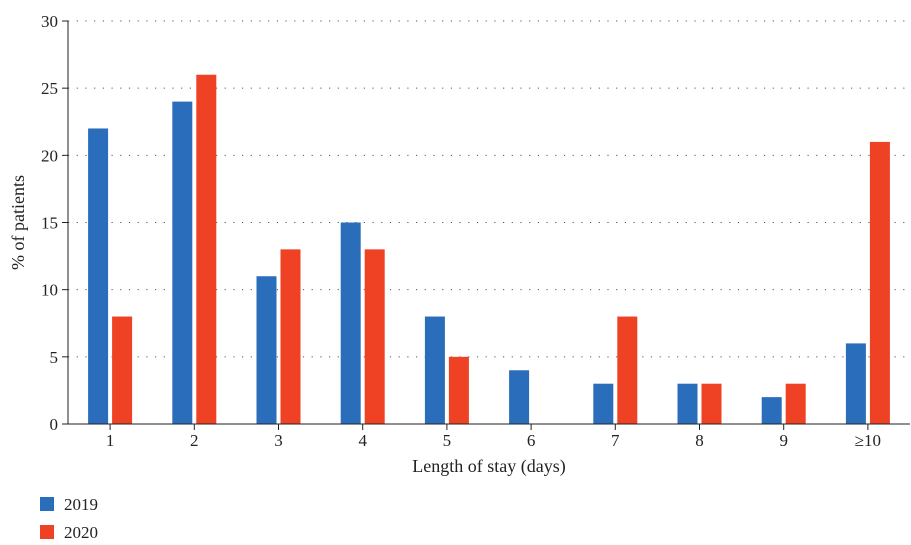 Image resolution: width=911 pixels, height=545 pixels. Describe the element at coordinates (69, 518) in the screenshot. I see `legend: 2019 2020` at that location.